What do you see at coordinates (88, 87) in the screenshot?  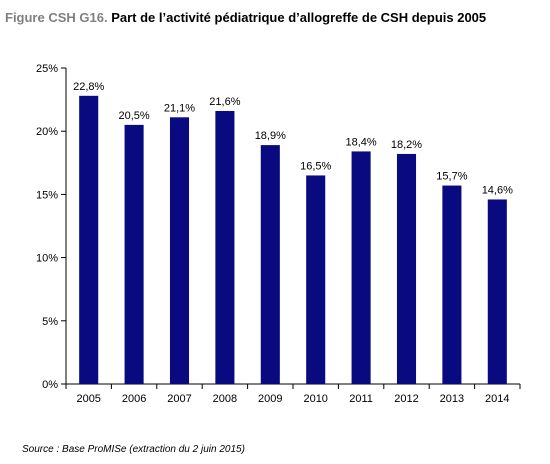 I see `data-label: 22,8%` at bounding box center [88, 87].